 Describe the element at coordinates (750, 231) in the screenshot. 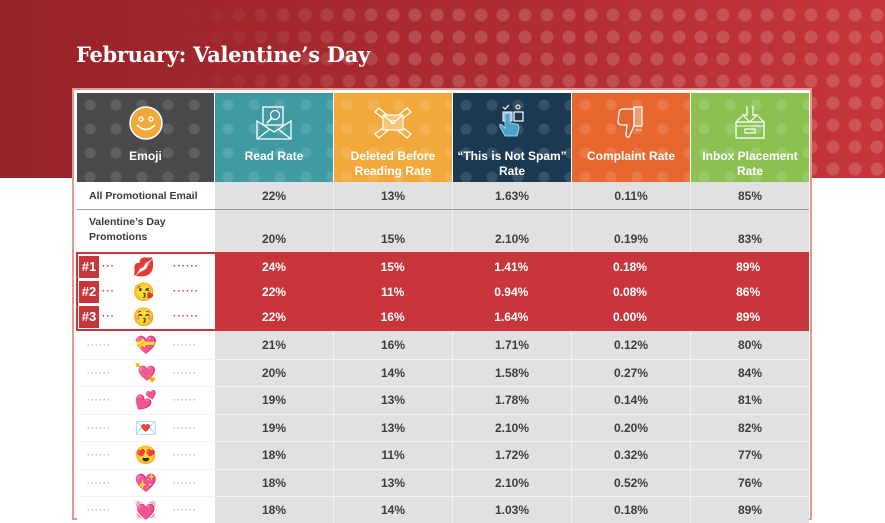

I see `inbox-rate-cell: 83%` at that location.